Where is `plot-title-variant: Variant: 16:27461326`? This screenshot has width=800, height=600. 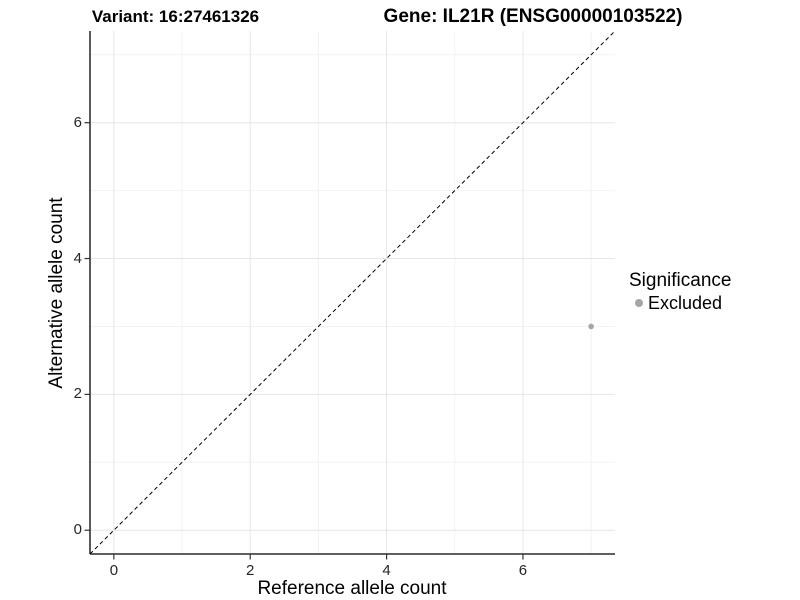
plot-title-variant: Variant: 16:27461326 is located at coordinates (175, 16).